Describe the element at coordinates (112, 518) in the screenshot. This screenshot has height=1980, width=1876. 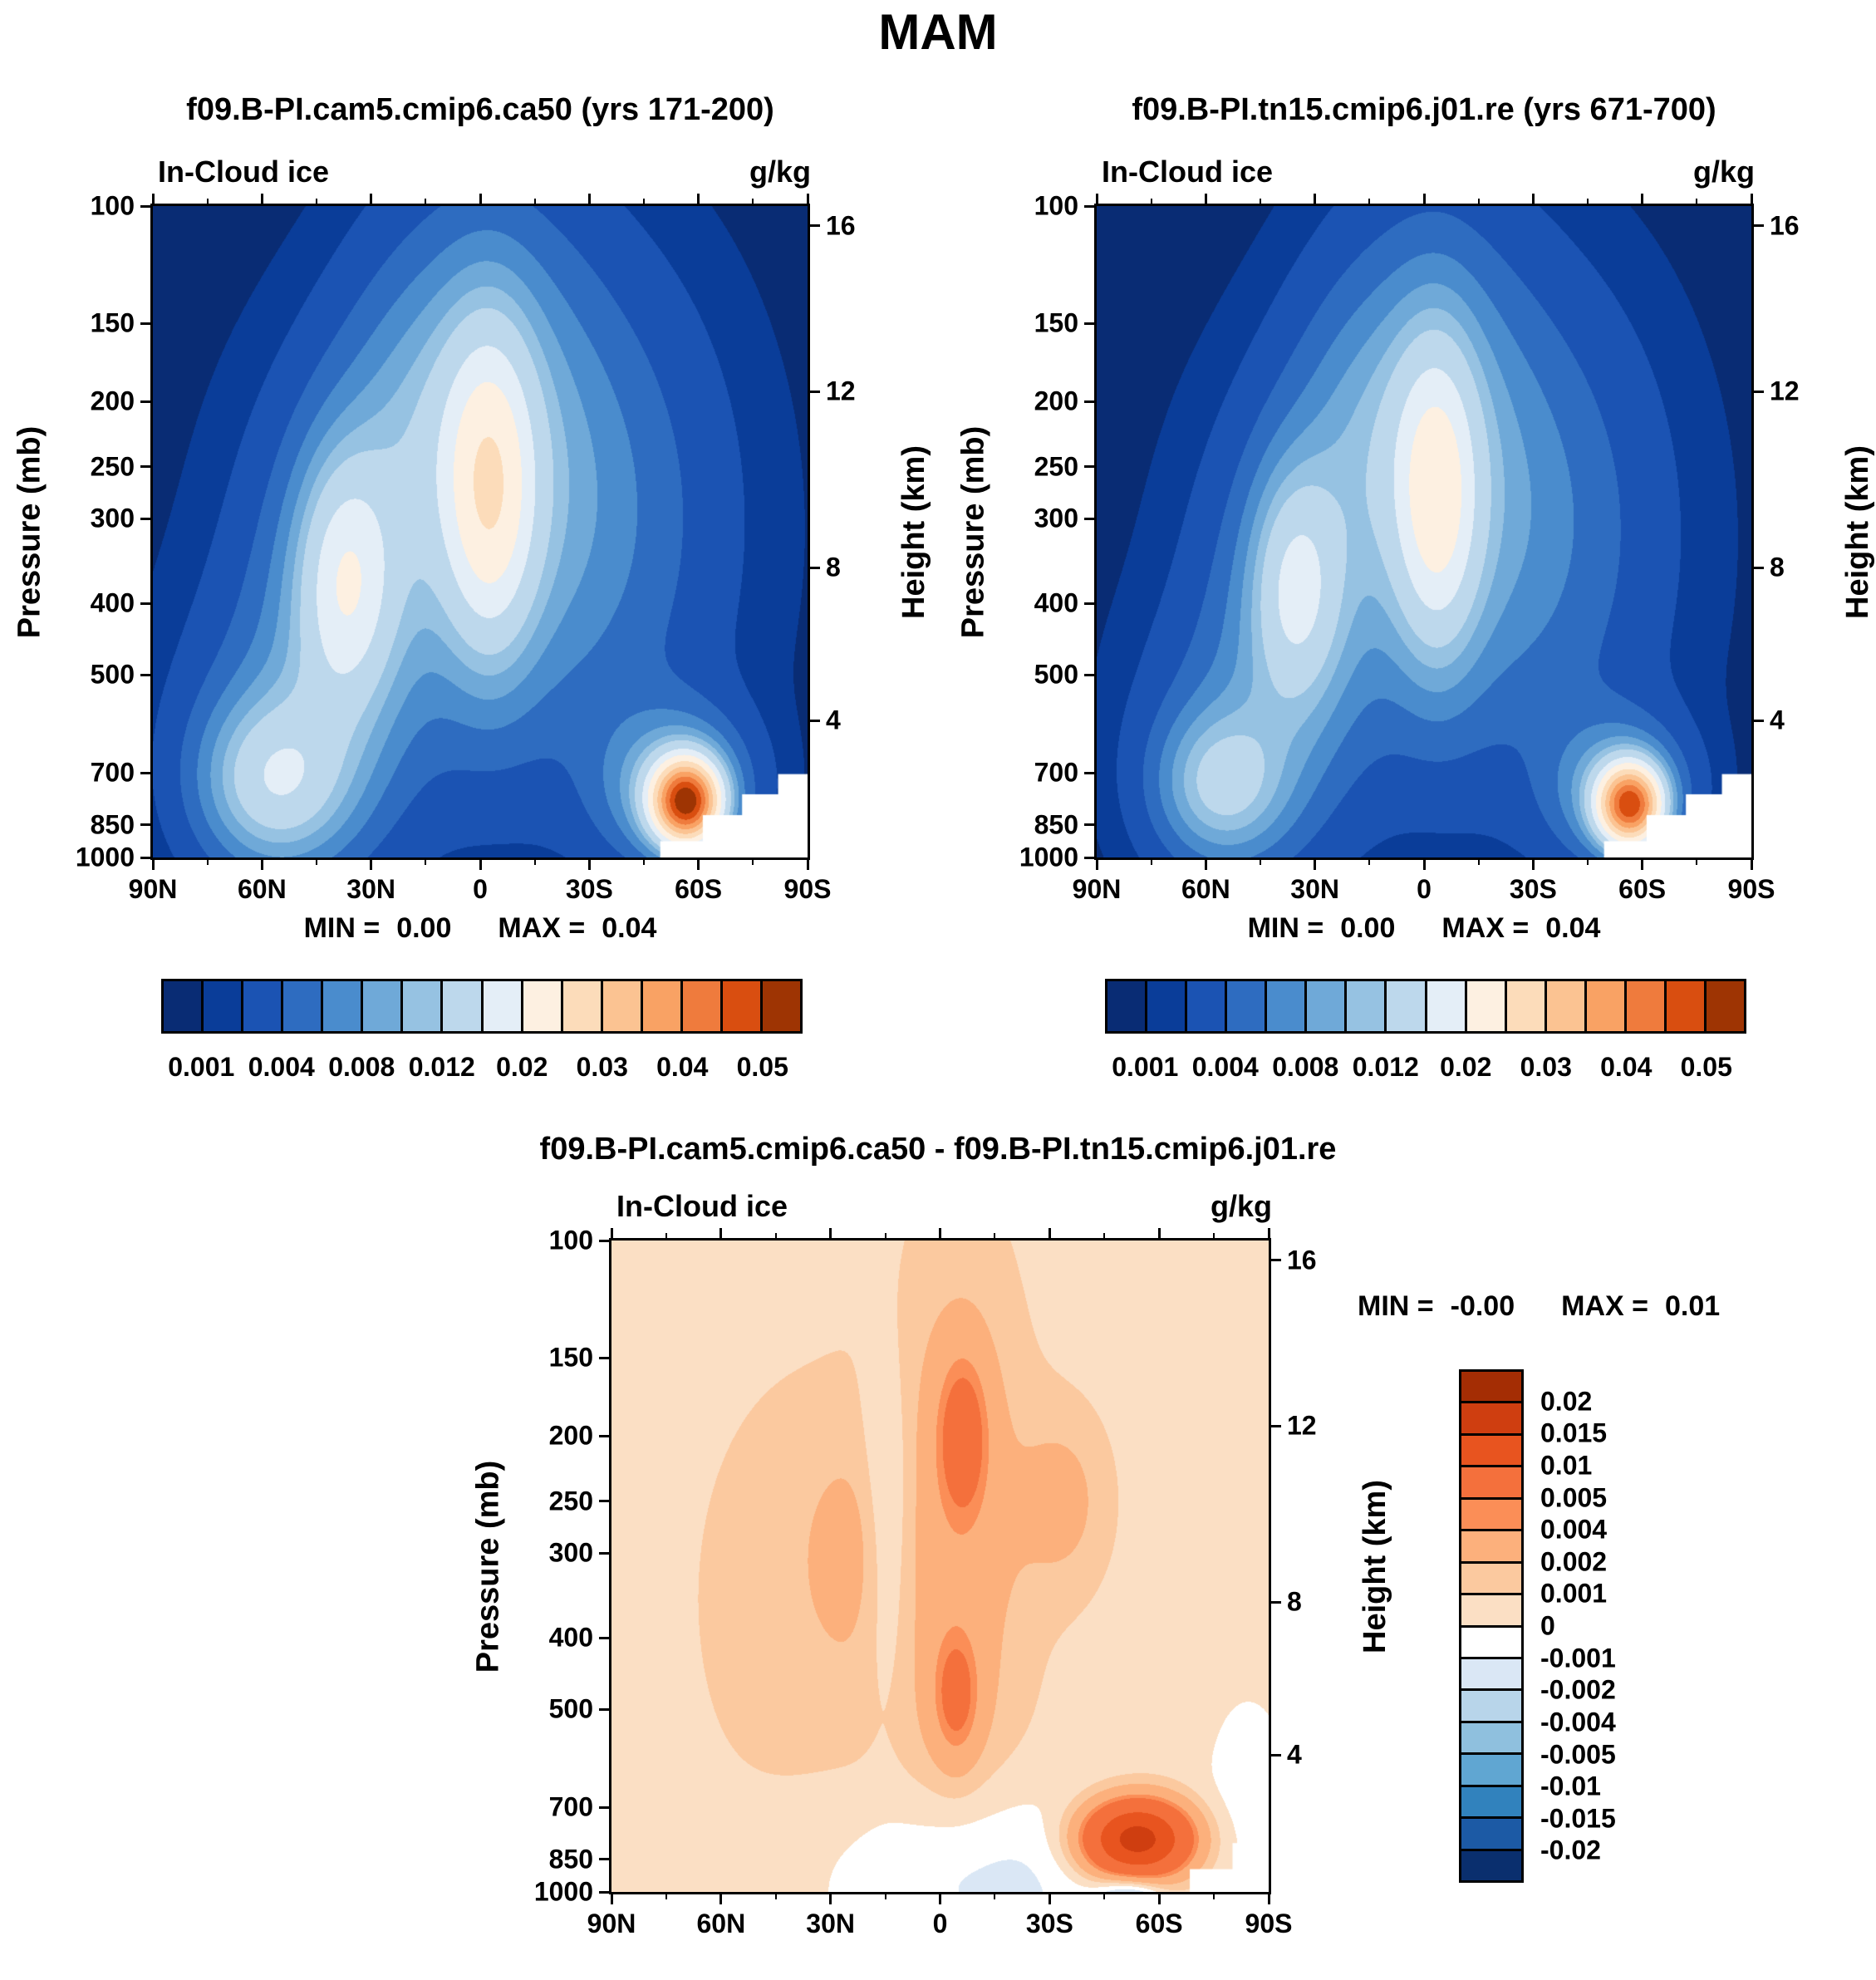
I see `pressure-tick-label: 300` at that location.